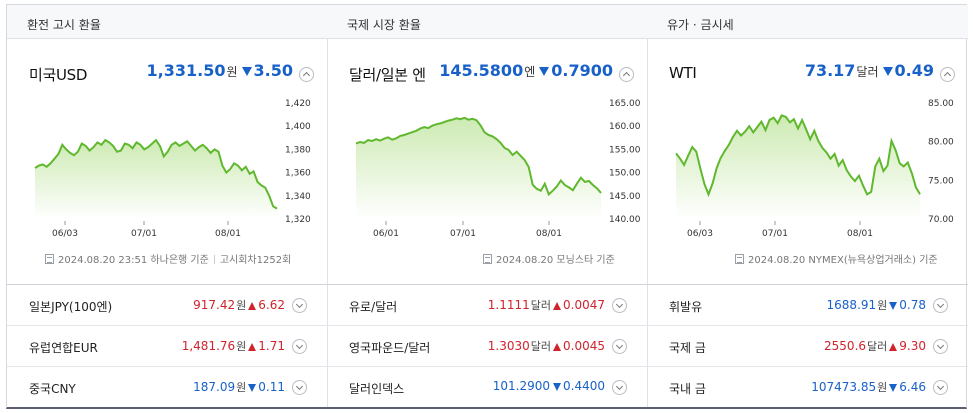  What do you see at coordinates (255, 260) in the screenshot?
I see `source-round: 고시회차1252회` at bounding box center [255, 260].